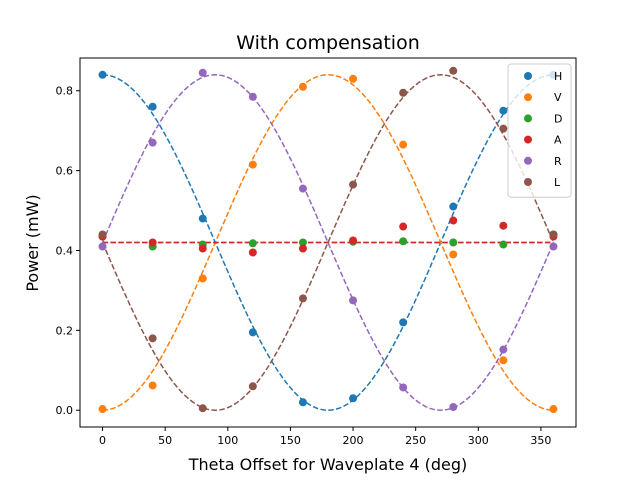  What do you see at coordinates (65, 91) in the screenshot?
I see `y-tick-label: 0.8` at bounding box center [65, 91].